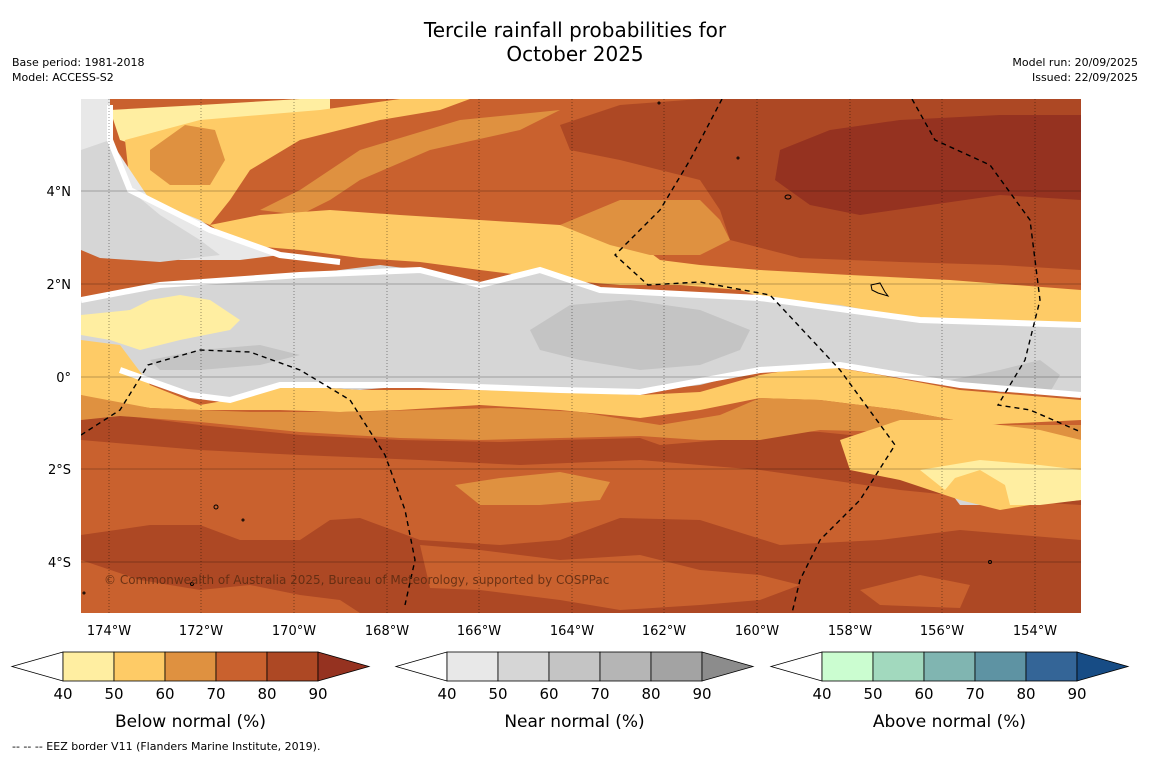 The image size is (1150, 758). What do you see at coordinates (942, 631) in the screenshot?
I see `lon-label: 156°W` at bounding box center [942, 631].